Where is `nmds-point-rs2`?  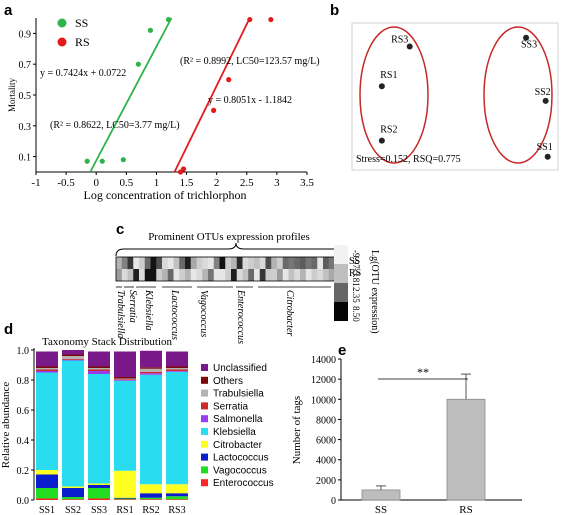
nmds-point-rs2 is located at coordinates (381, 140).